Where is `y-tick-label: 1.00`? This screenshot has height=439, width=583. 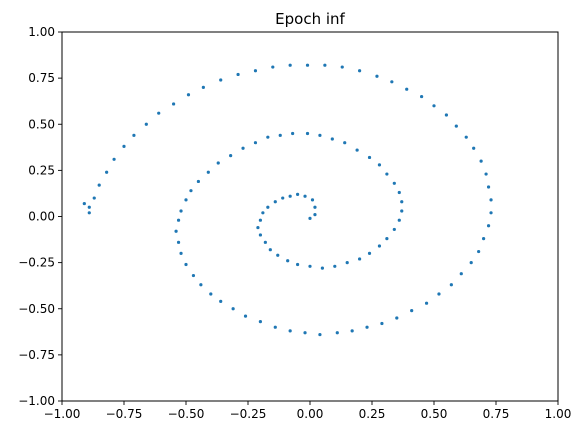
y-tick-label: 1.00 is located at coordinates (41, 32).